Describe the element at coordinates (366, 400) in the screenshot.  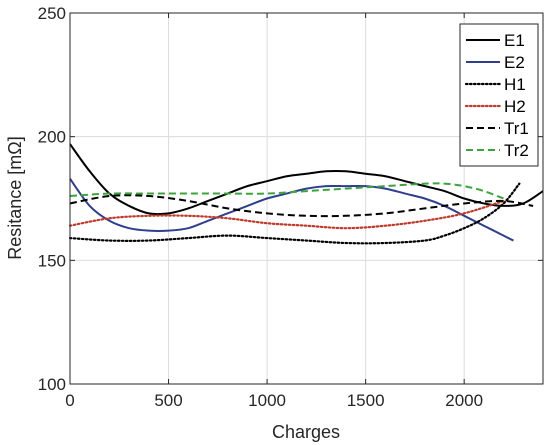
I see `x-tick-label: 1500` at that location.